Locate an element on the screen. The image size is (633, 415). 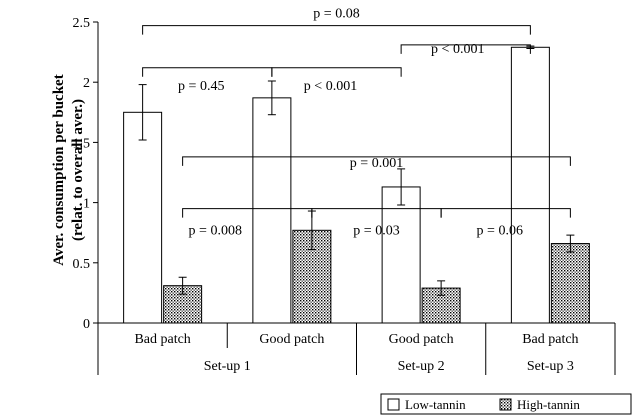
y-tick-label: 2 is located at coordinates (86, 83).